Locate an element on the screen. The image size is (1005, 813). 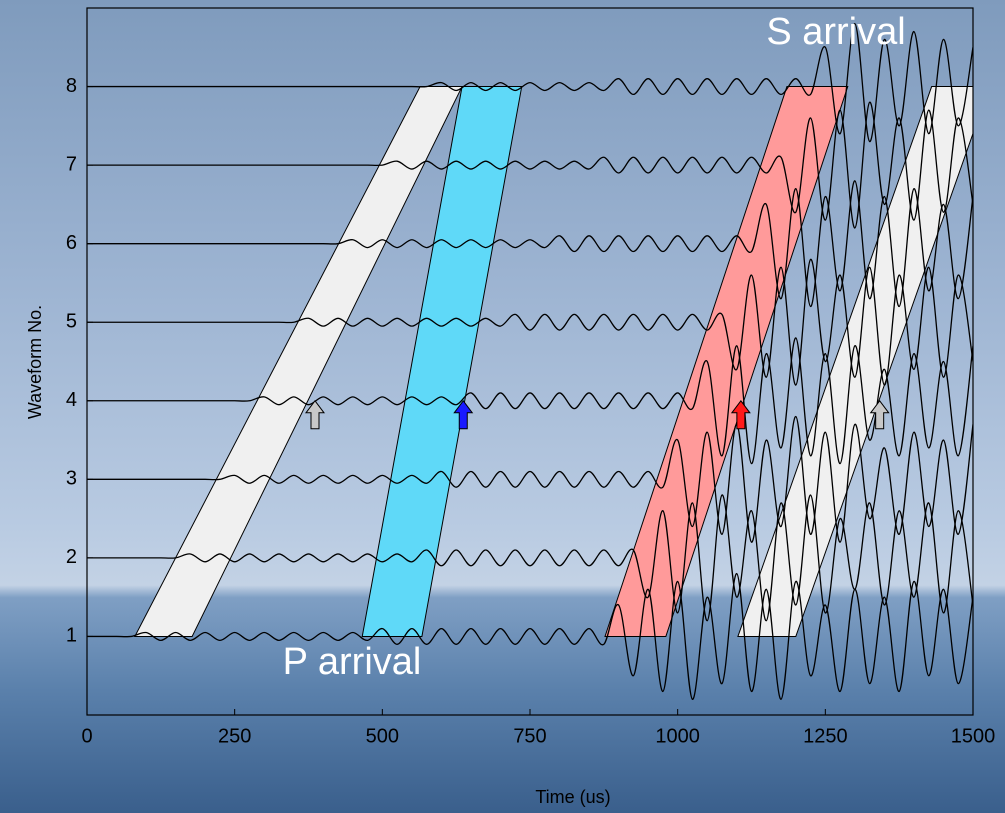
x-tick-label: 250 is located at coordinates (234, 736).